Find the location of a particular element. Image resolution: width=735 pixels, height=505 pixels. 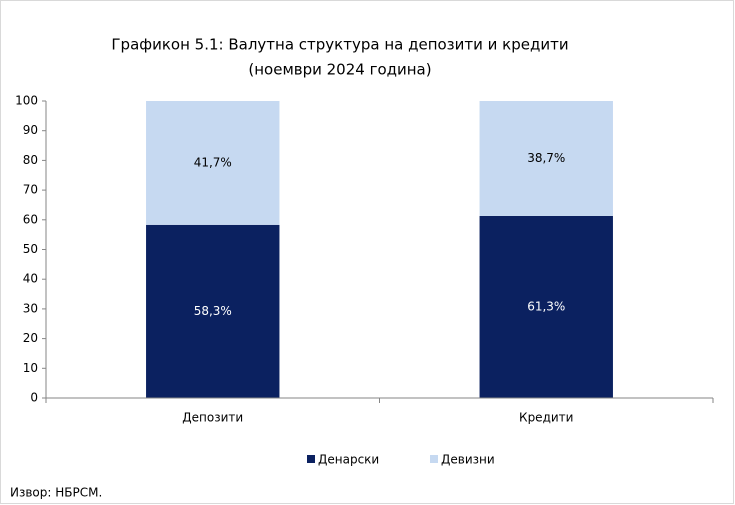

value-label: 58,3% is located at coordinates (213, 311).